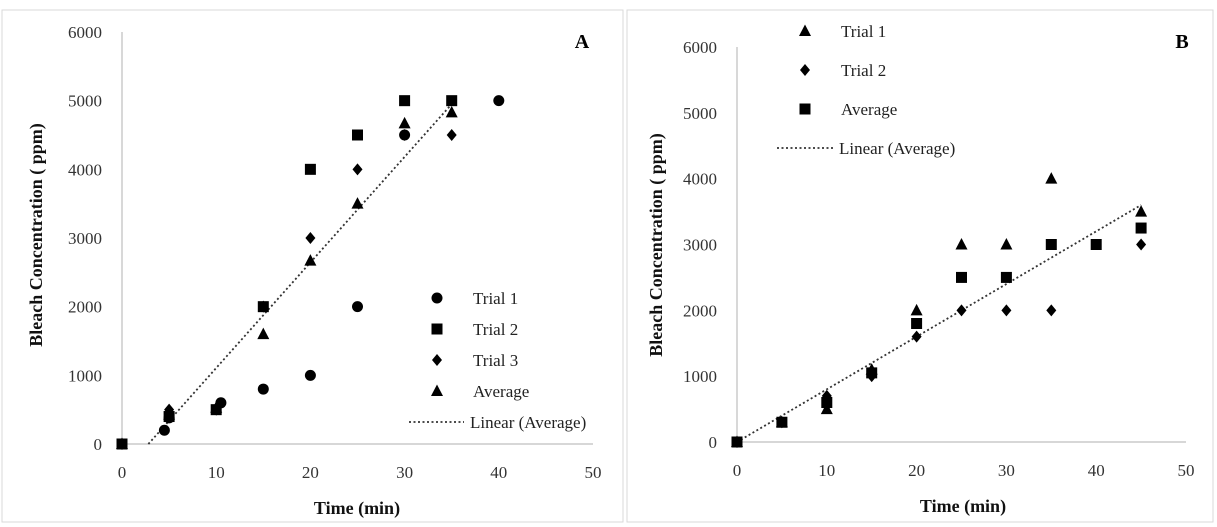 The image size is (1217, 527). What do you see at coordinates (357, 508) in the screenshot?
I see `panel-a-x-axis-title: Time (min)` at bounding box center [357, 508].